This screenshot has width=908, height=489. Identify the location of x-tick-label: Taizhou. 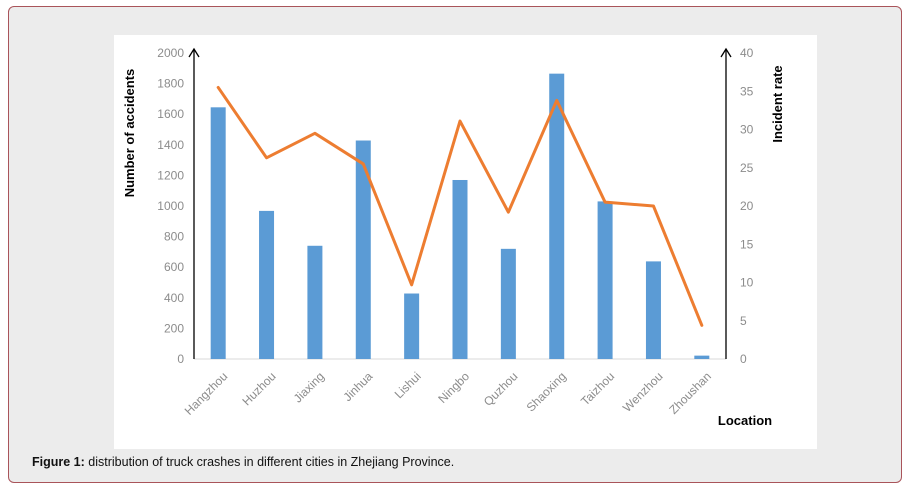
(597, 388).